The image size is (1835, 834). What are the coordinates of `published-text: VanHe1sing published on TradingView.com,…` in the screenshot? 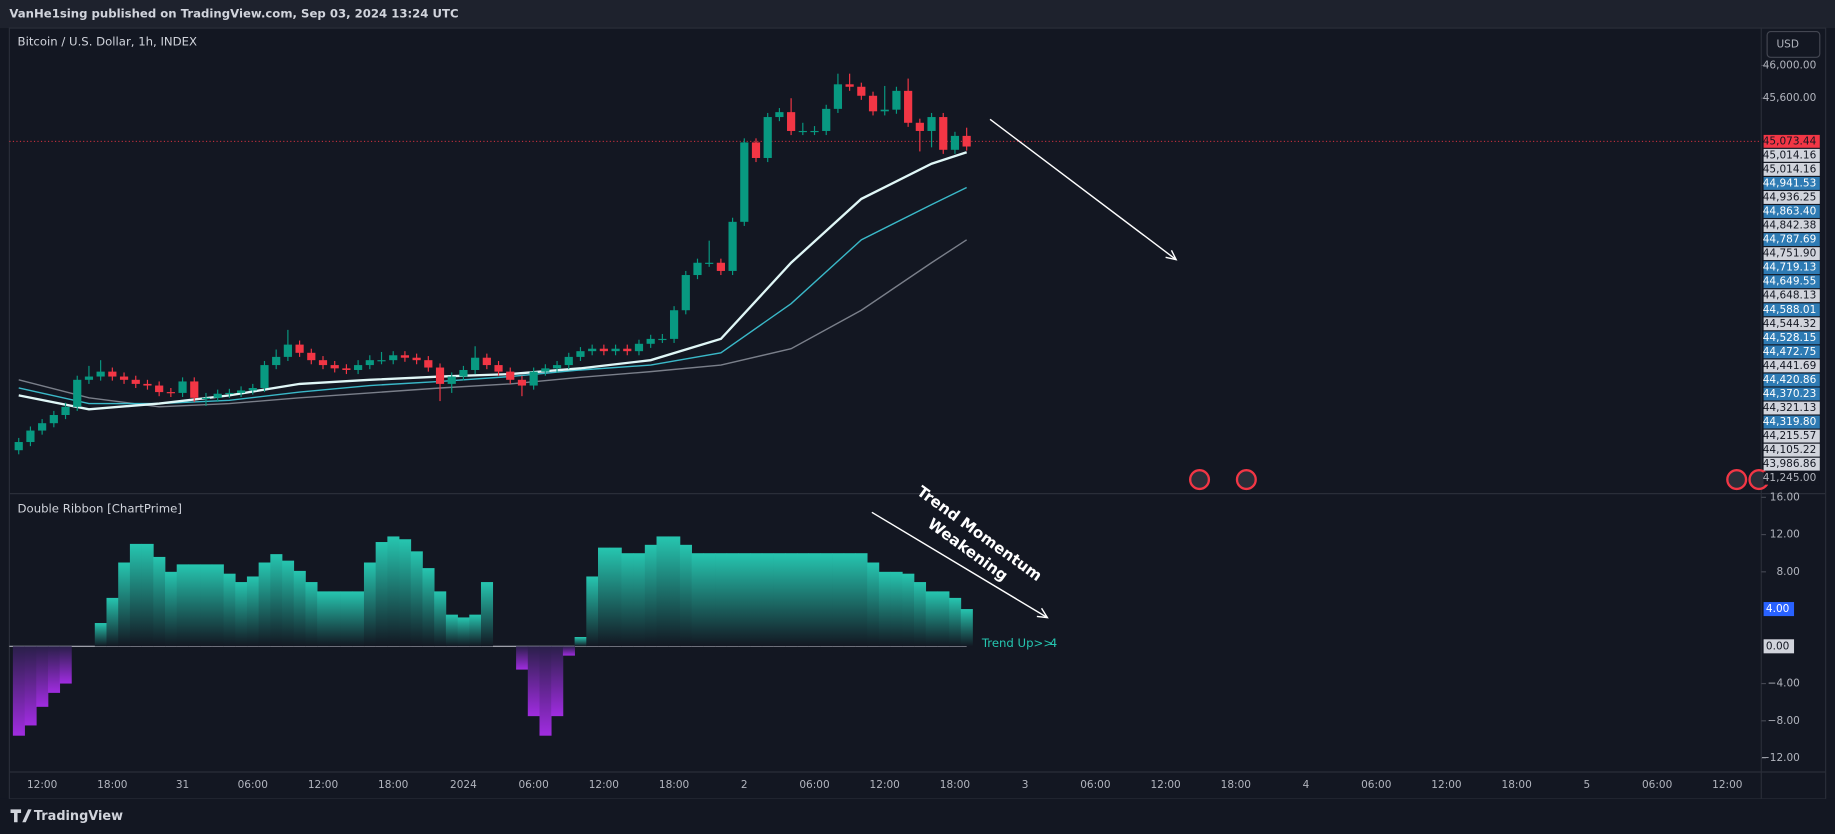 It's located at (233, 14).